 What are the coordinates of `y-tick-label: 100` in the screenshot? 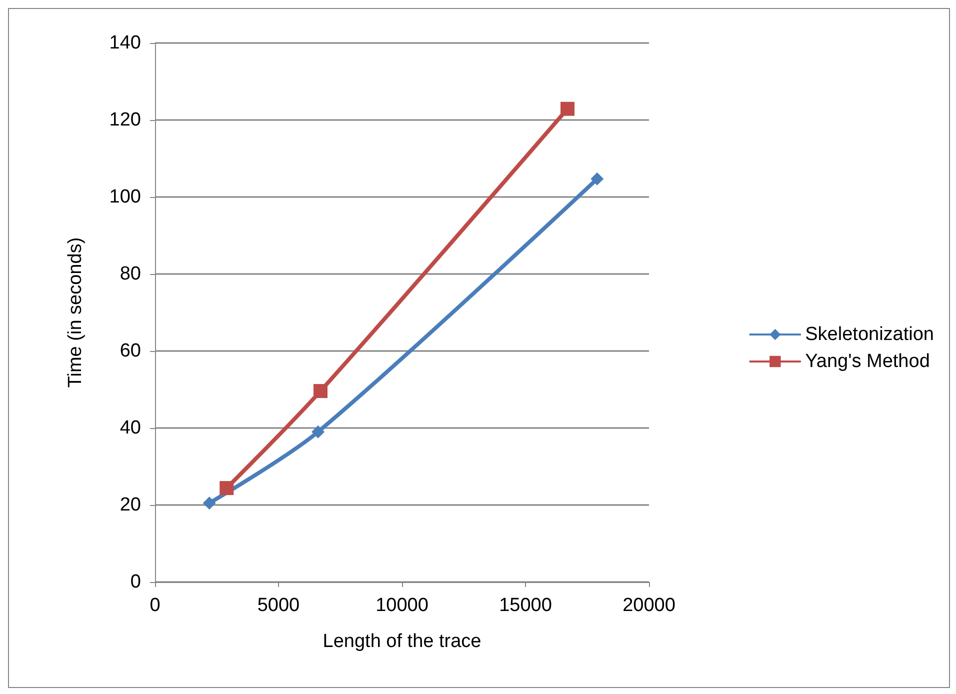 It's located at (125, 197).